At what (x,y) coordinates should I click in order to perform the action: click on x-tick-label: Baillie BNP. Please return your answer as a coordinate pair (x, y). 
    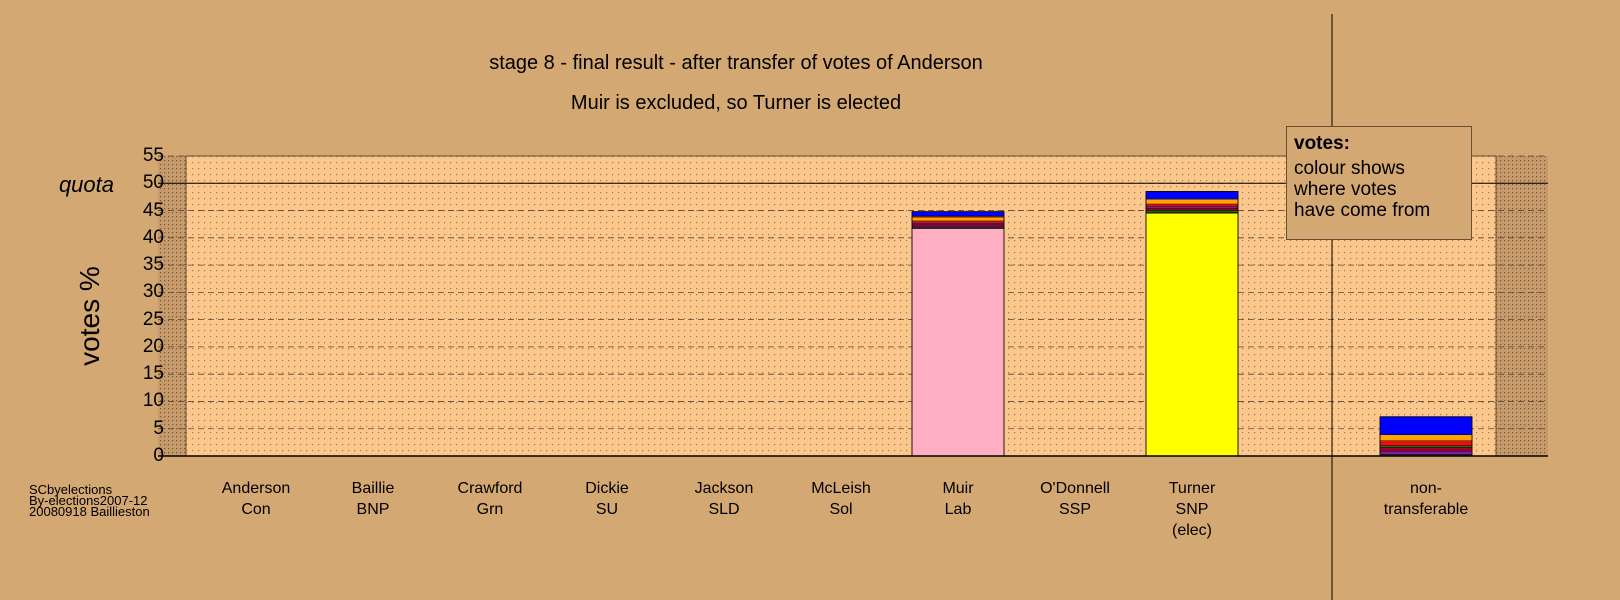
    Looking at the image, I should click on (373, 499).